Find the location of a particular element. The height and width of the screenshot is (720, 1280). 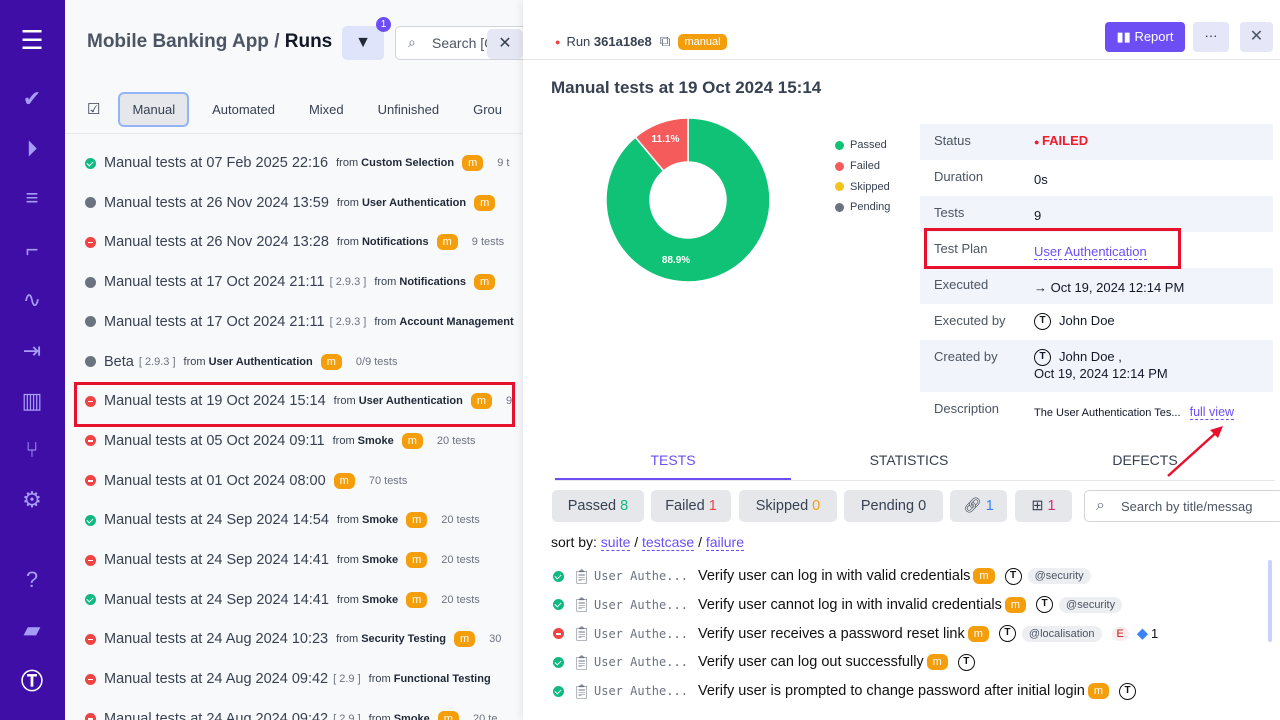

donut-slice-failed is located at coordinates (661, 144).